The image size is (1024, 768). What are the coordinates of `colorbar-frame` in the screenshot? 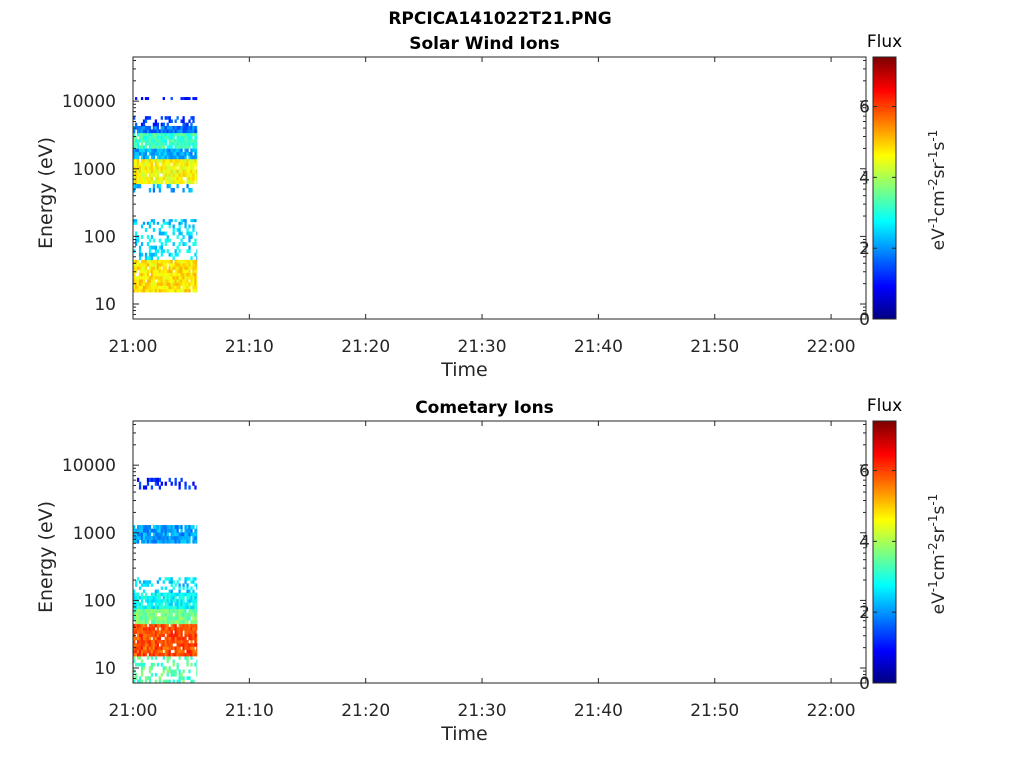 It's located at (884, 188).